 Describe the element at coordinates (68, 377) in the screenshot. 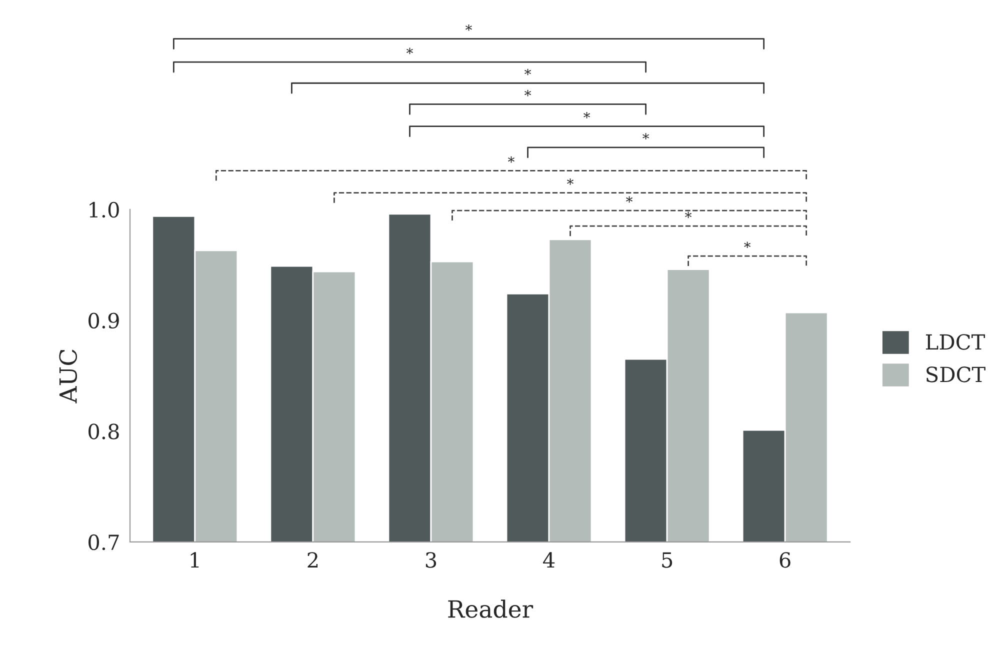

I see `y-axis-title: AUC` at that location.